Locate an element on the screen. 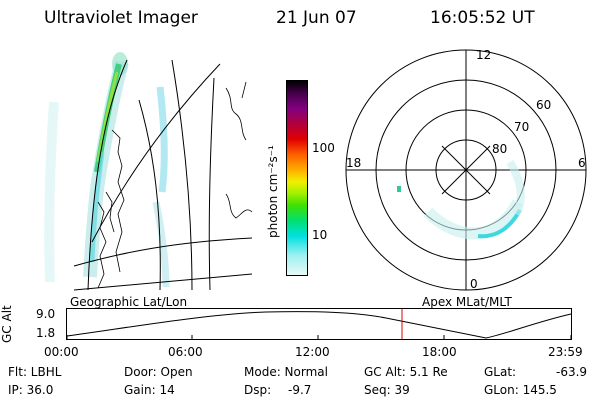 The width and height of the screenshot is (600, 400). status-glat-value: -63.9 is located at coordinates (572, 372).